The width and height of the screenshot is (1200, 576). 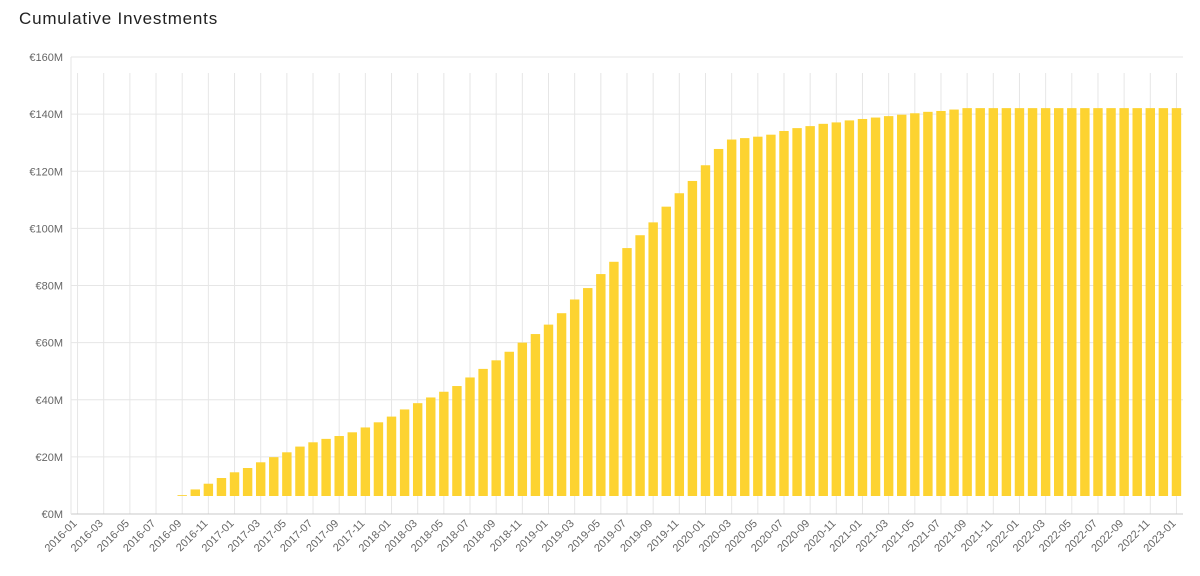 What do you see at coordinates (46, 58) in the screenshot?
I see `y-tick-label: €160M` at bounding box center [46, 58].